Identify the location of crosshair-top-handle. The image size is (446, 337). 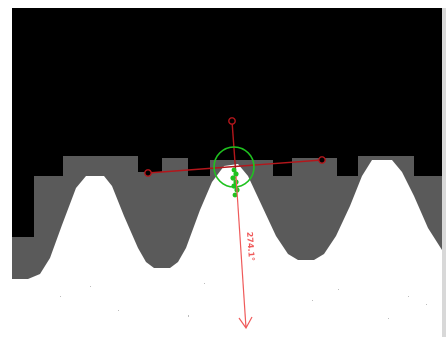
(232, 121).